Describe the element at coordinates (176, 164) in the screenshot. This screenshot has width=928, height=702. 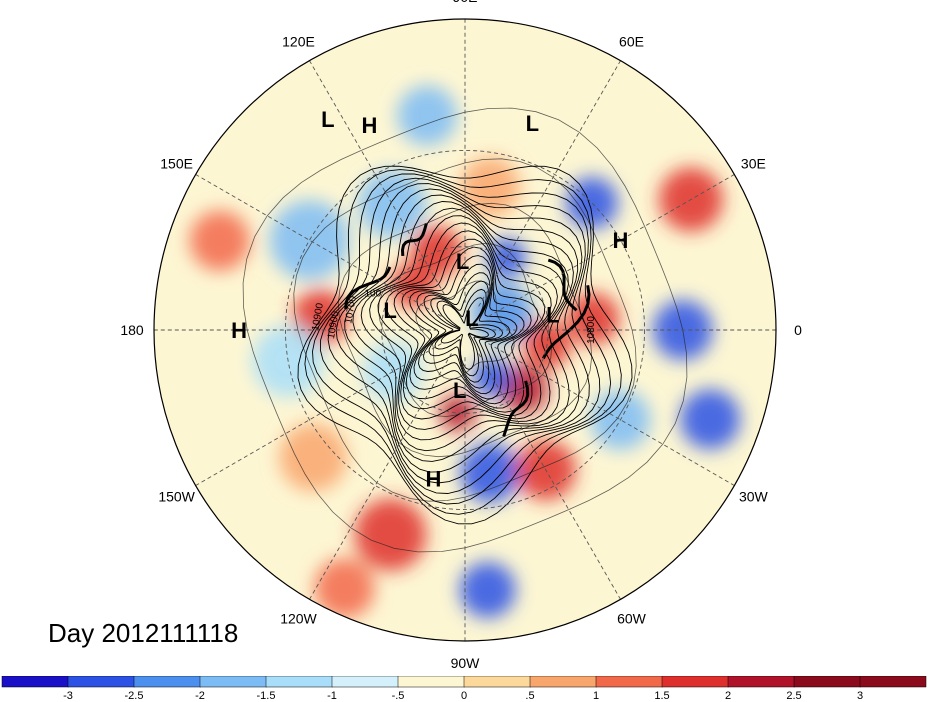
I see `longitude-label: 150E` at that location.